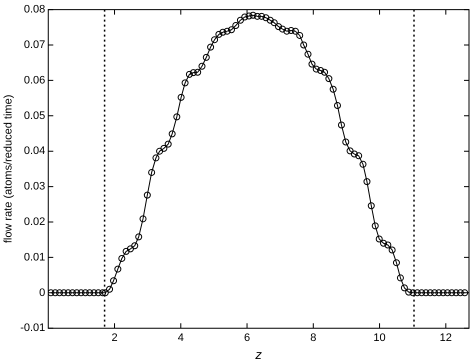 The width and height of the screenshot is (474, 363). I want to click on x-tick-label: 8, so click(313, 338).